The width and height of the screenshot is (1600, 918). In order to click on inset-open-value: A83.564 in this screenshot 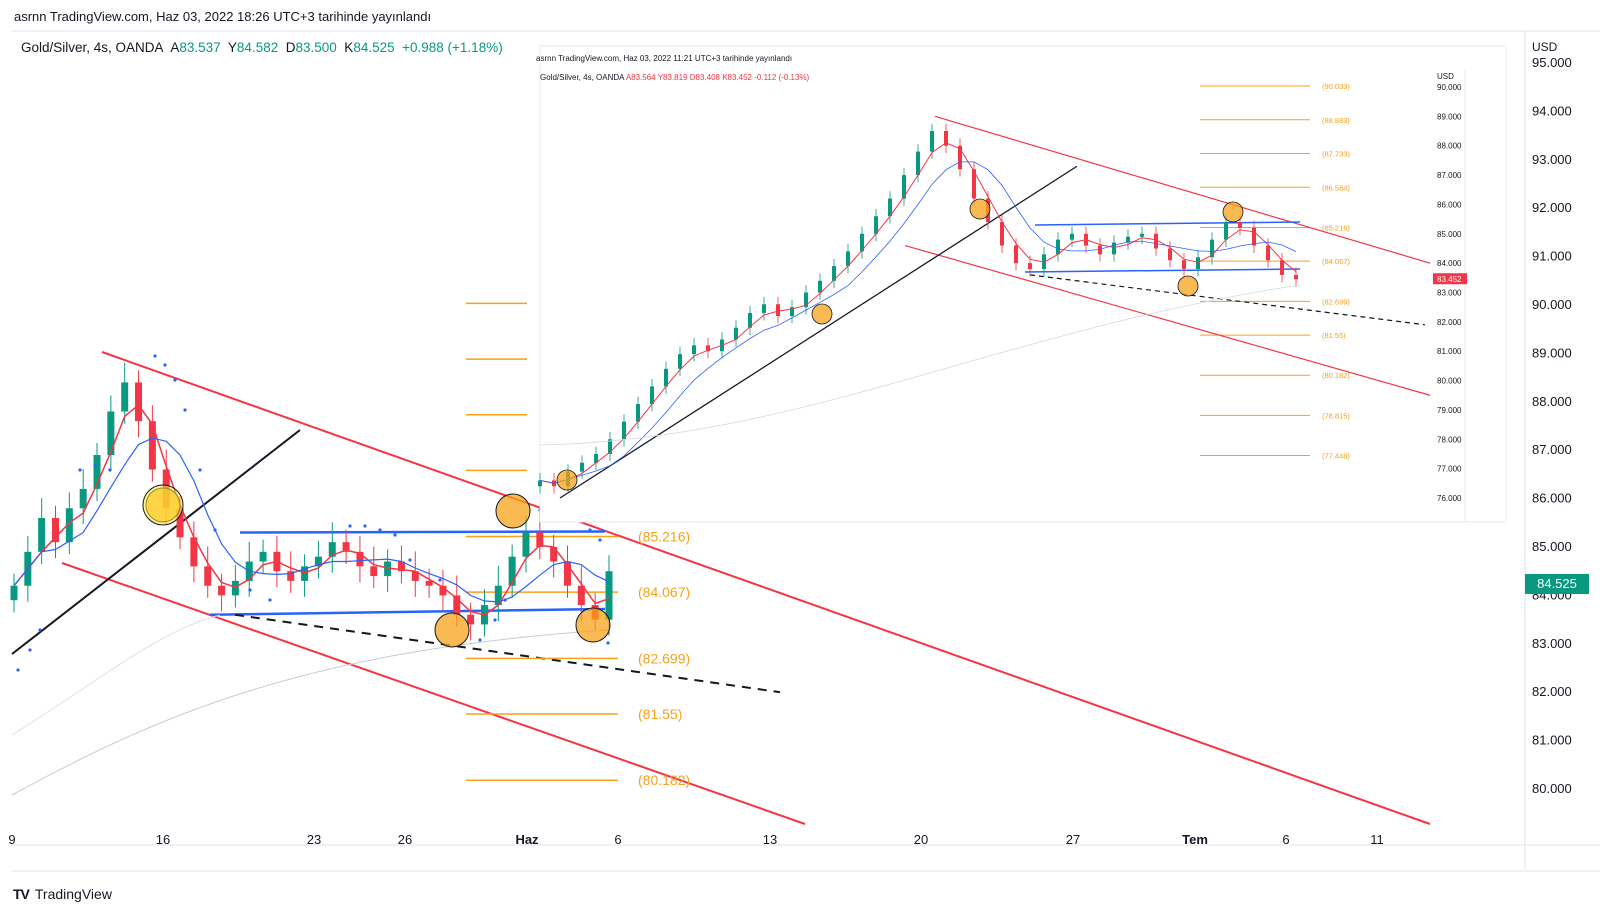, I will do `click(642, 77)`.